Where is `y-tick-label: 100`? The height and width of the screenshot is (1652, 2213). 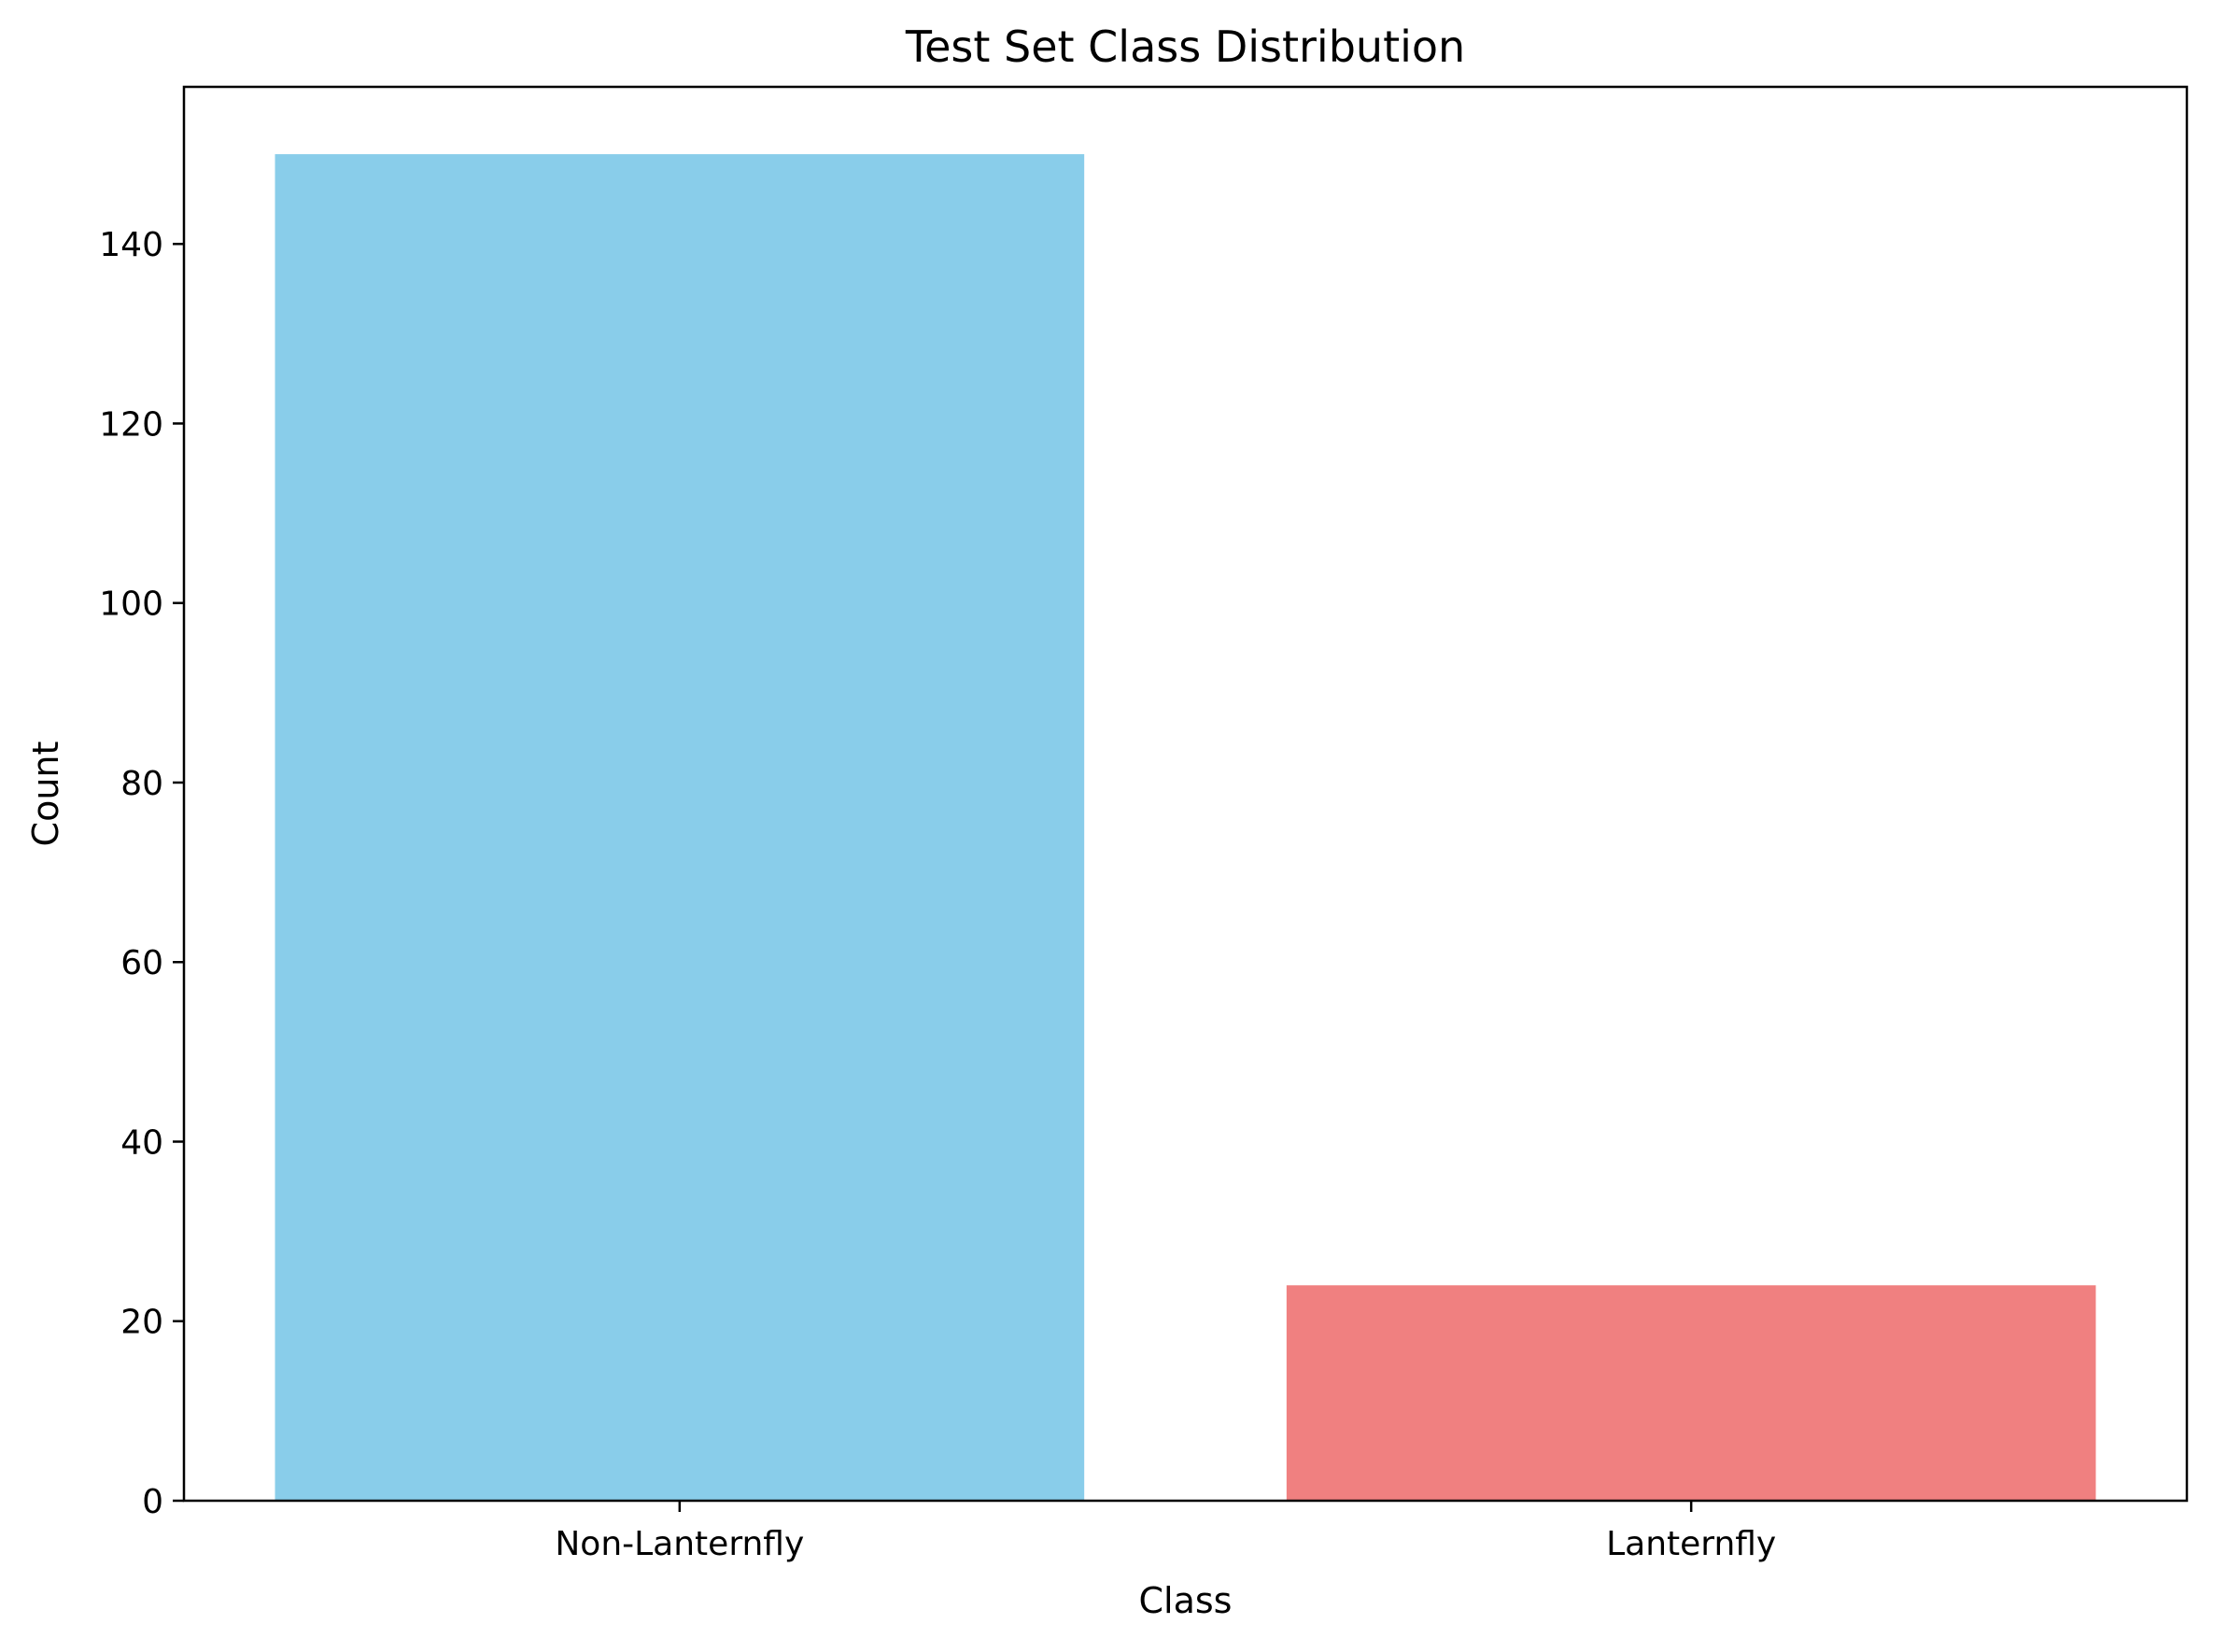
y-tick-label: 100 is located at coordinates (131, 605).